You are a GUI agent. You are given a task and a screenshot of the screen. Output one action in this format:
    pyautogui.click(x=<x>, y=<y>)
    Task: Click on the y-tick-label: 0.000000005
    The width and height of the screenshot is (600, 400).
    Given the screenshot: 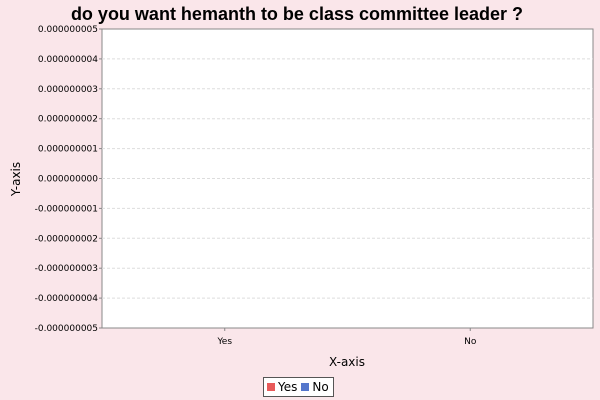 What is the action you would take?
    pyautogui.click(x=68, y=30)
    